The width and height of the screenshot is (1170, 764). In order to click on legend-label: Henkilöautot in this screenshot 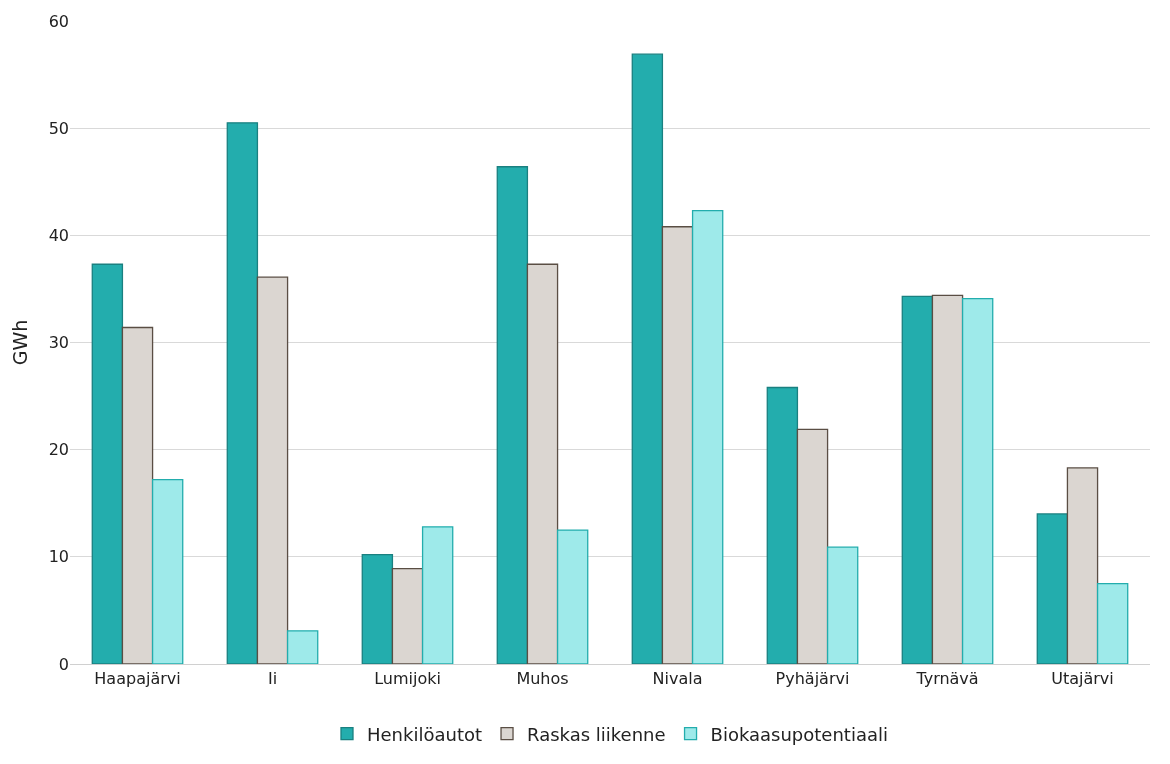, I will do `click(425, 734)`.